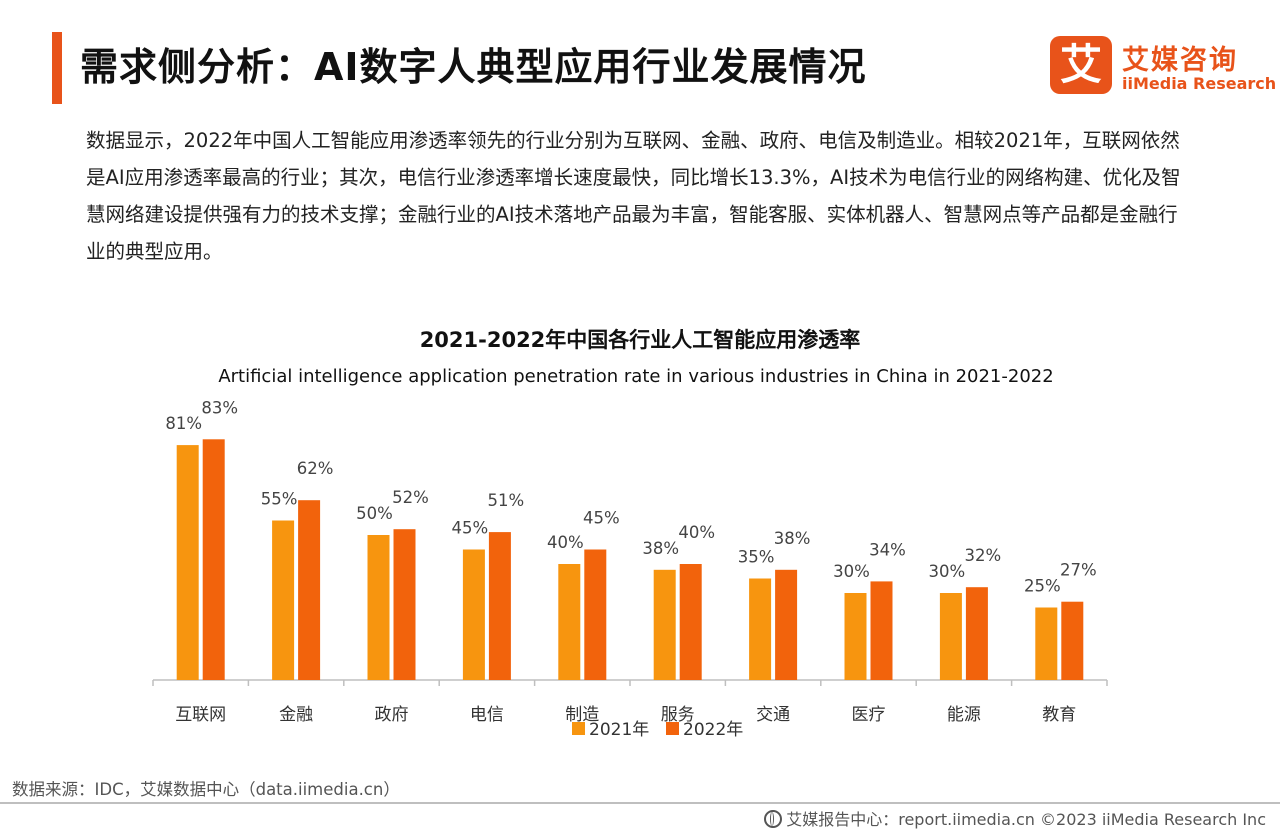 The height and width of the screenshot is (832, 1280). What do you see at coordinates (983, 555) in the screenshot?
I see `data-label: 32%` at bounding box center [983, 555].